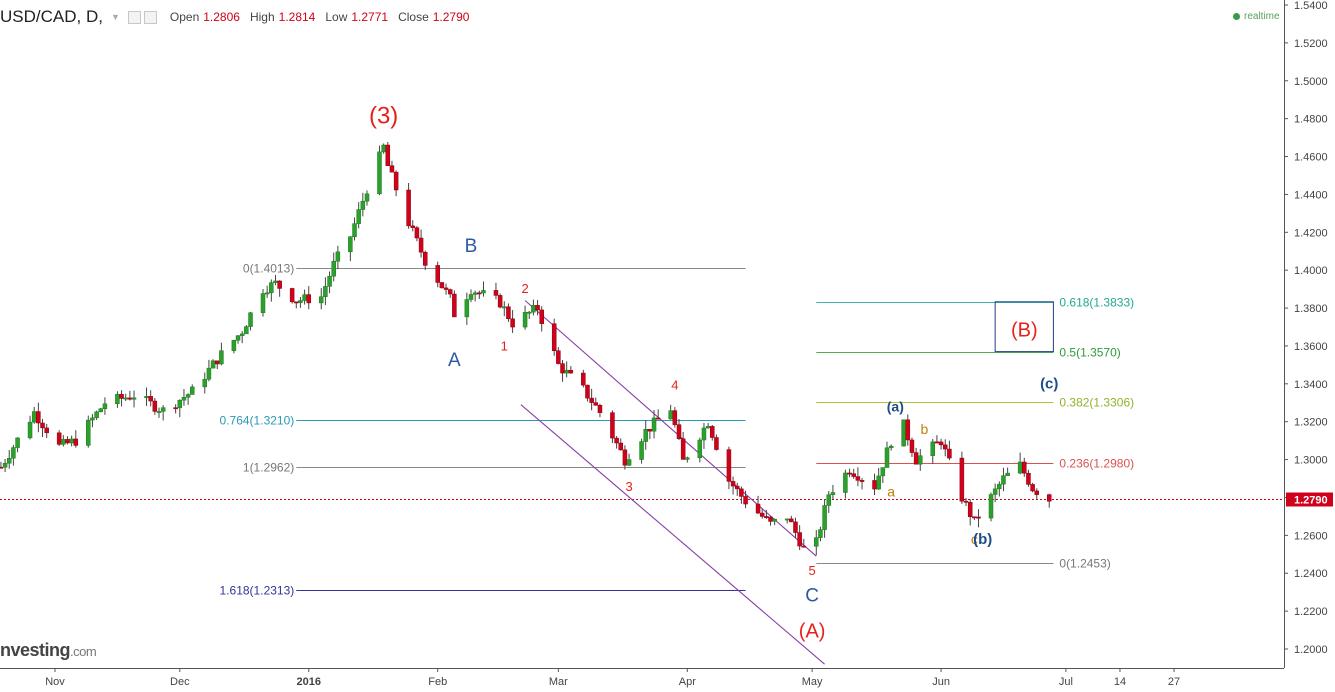 This screenshot has height=692, width=1335. Describe the element at coordinates (1311, 385) in the screenshot. I see `y-tick-label: 1.3400` at that location.